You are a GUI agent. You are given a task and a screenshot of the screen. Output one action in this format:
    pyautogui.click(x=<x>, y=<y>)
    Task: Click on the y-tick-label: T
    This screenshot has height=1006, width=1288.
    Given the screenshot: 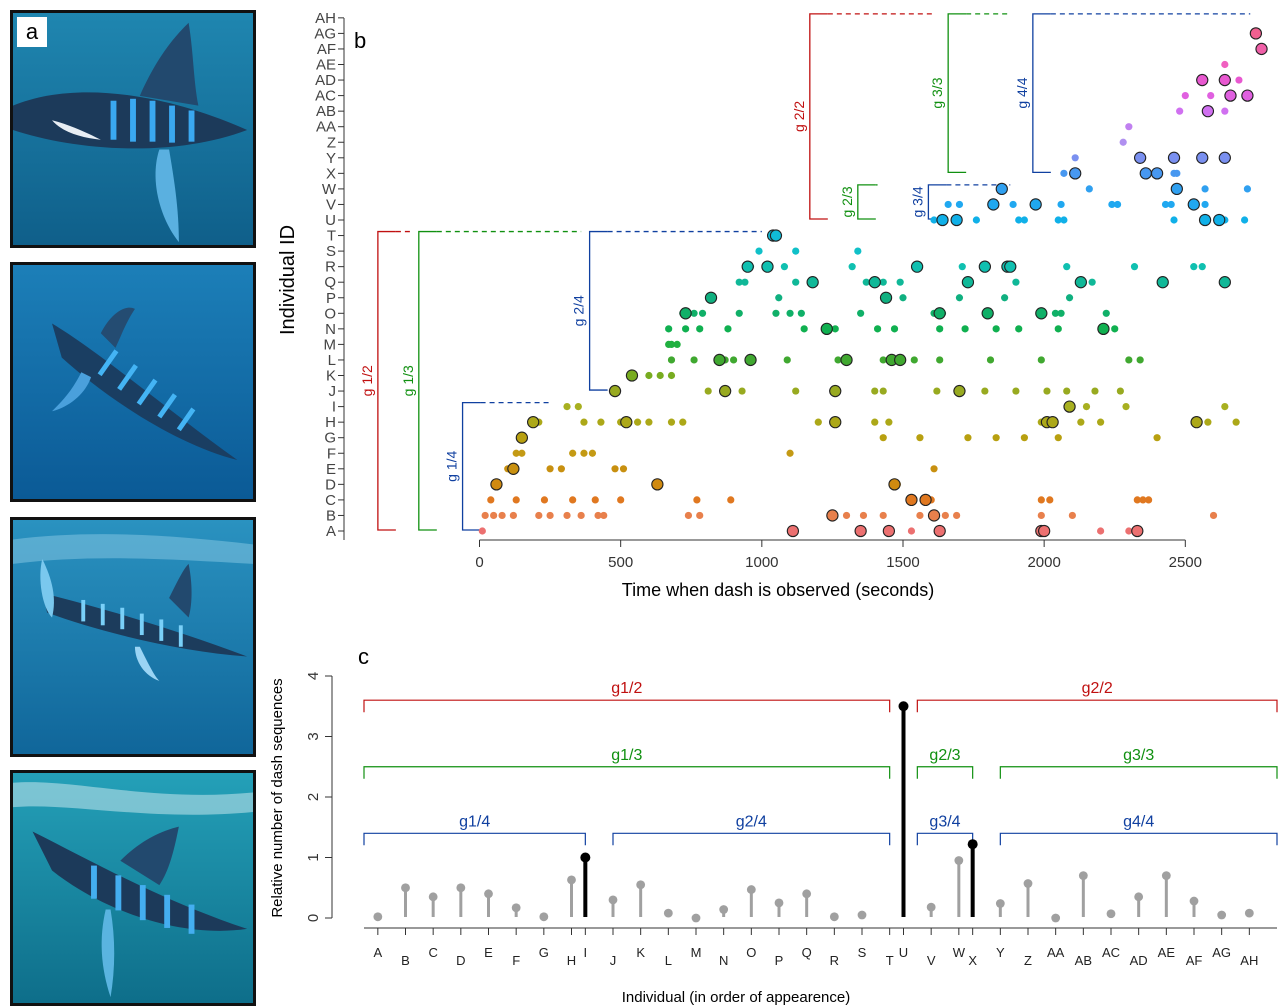 What is the action you would take?
    pyautogui.click(x=331, y=236)
    